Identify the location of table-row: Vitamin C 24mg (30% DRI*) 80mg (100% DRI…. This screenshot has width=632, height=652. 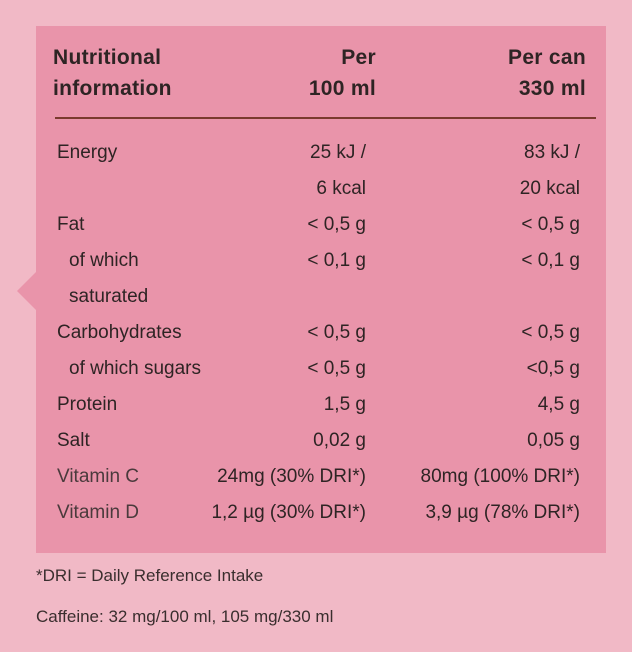
(316, 477).